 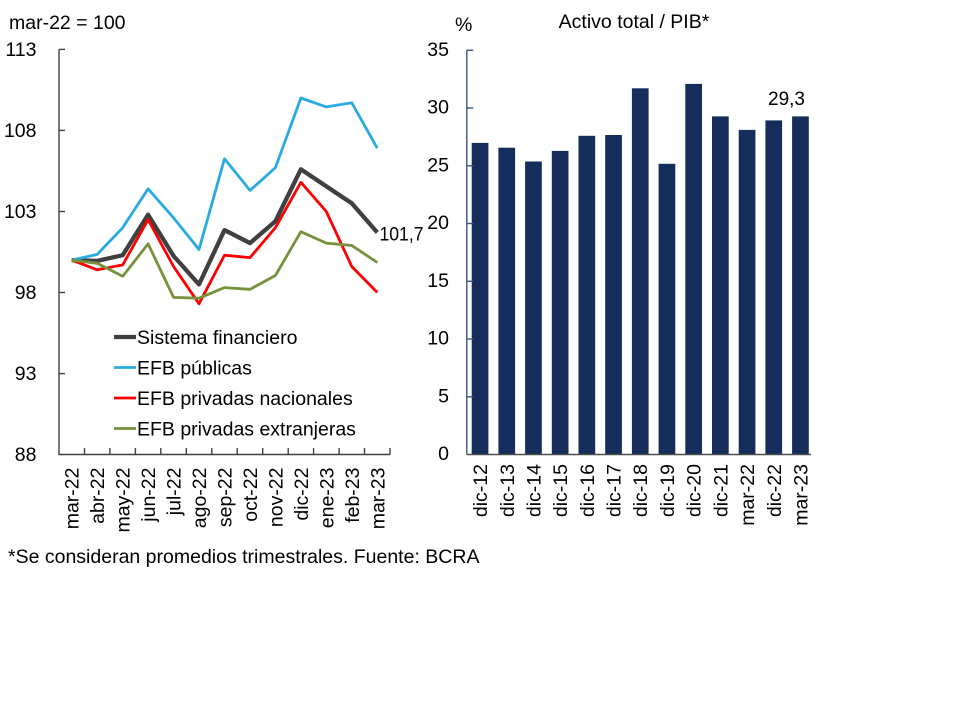 I want to click on svg-text: EFB privadas nacionales, so click(x=245, y=399).